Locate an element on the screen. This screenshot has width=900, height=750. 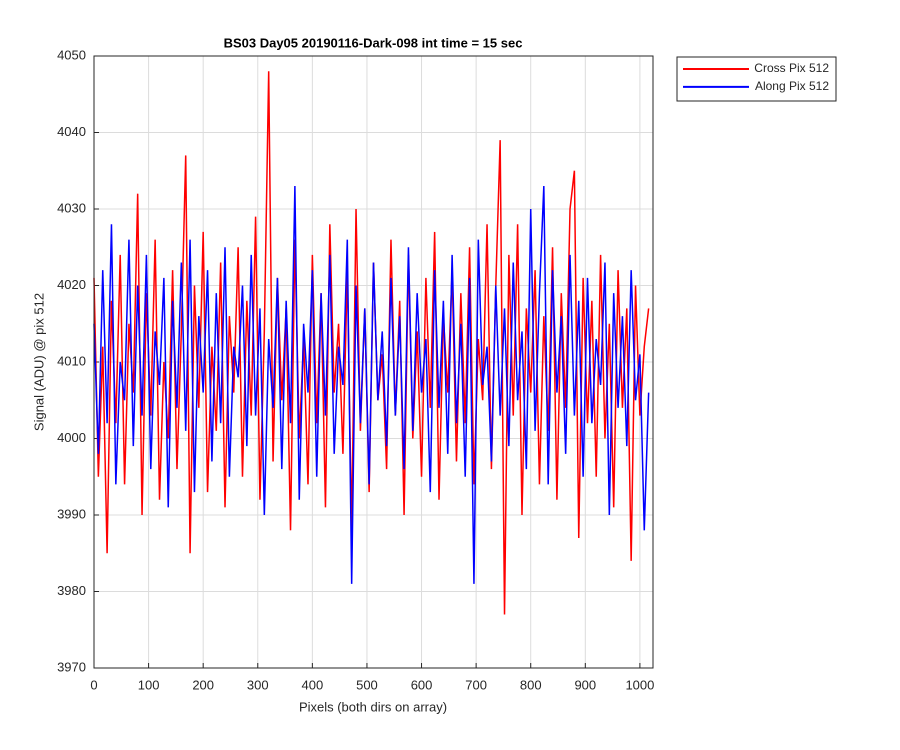
y-tick-label: 3970 is located at coordinates (71, 666).